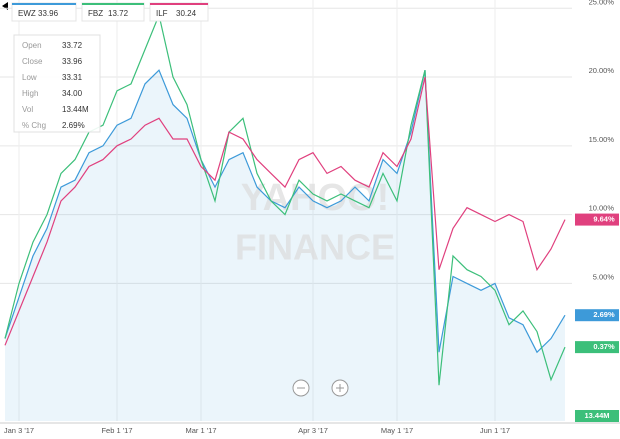 Image resolution: width=620 pixels, height=439 pixels. I want to click on x-tick-label: Jan 3 '17, so click(19, 430).